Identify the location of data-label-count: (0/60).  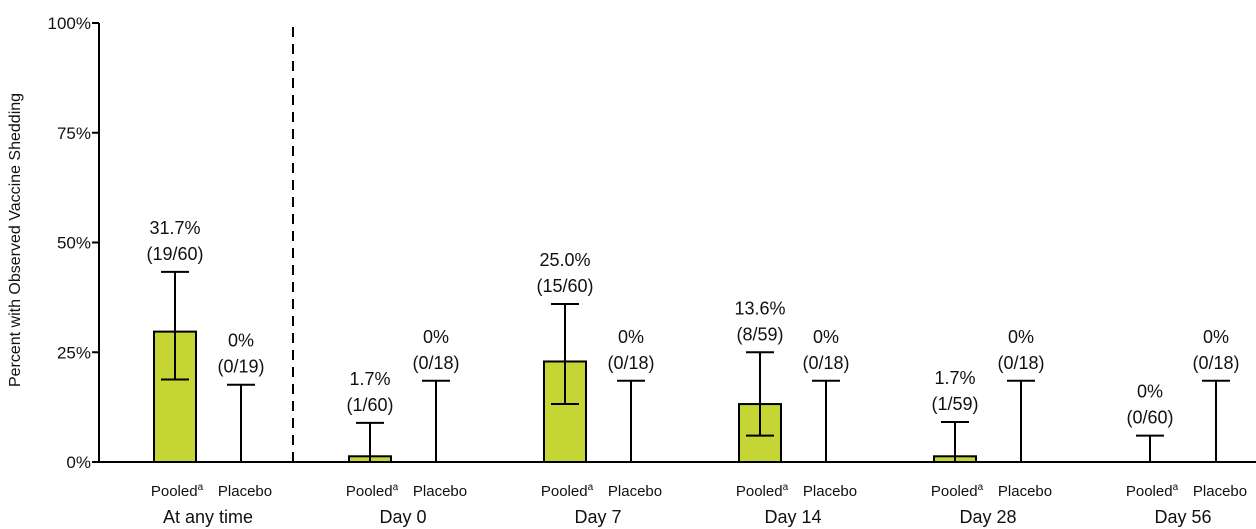
(1149, 418).